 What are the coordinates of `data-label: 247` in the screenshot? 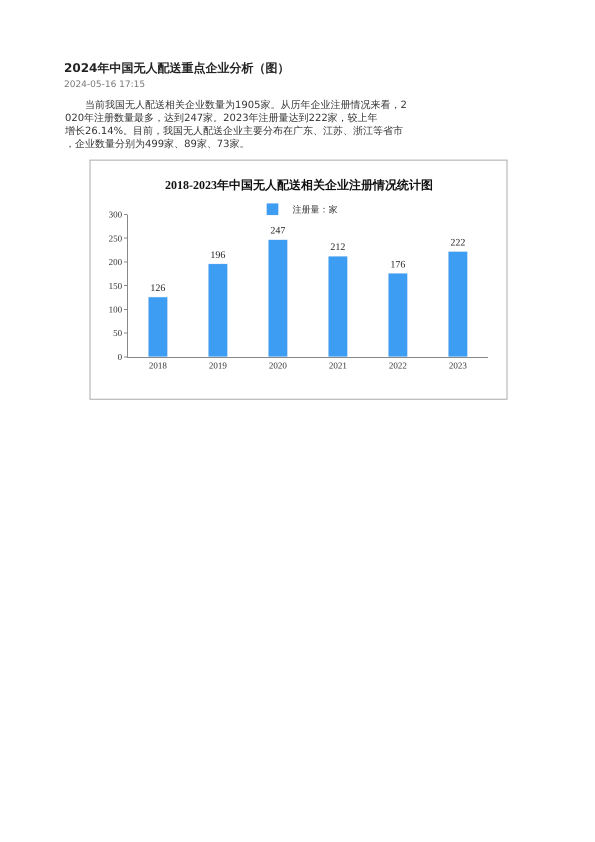 It's located at (278, 231).